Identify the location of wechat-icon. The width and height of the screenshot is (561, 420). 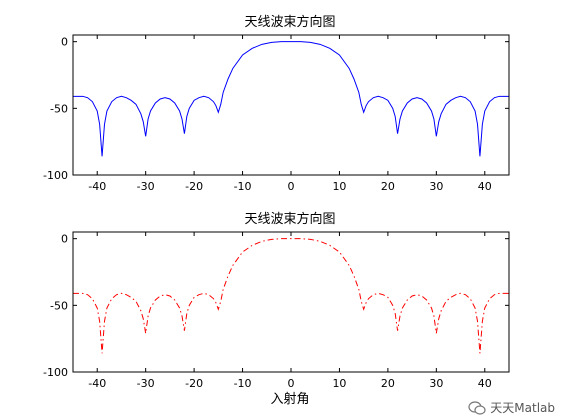
(477, 407).